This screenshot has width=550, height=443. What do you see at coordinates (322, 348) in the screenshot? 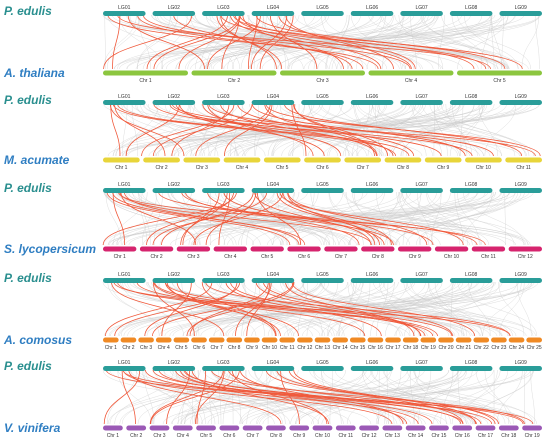
I see `bottom-chromosome-label: Chr 13` at bounding box center [322, 348].